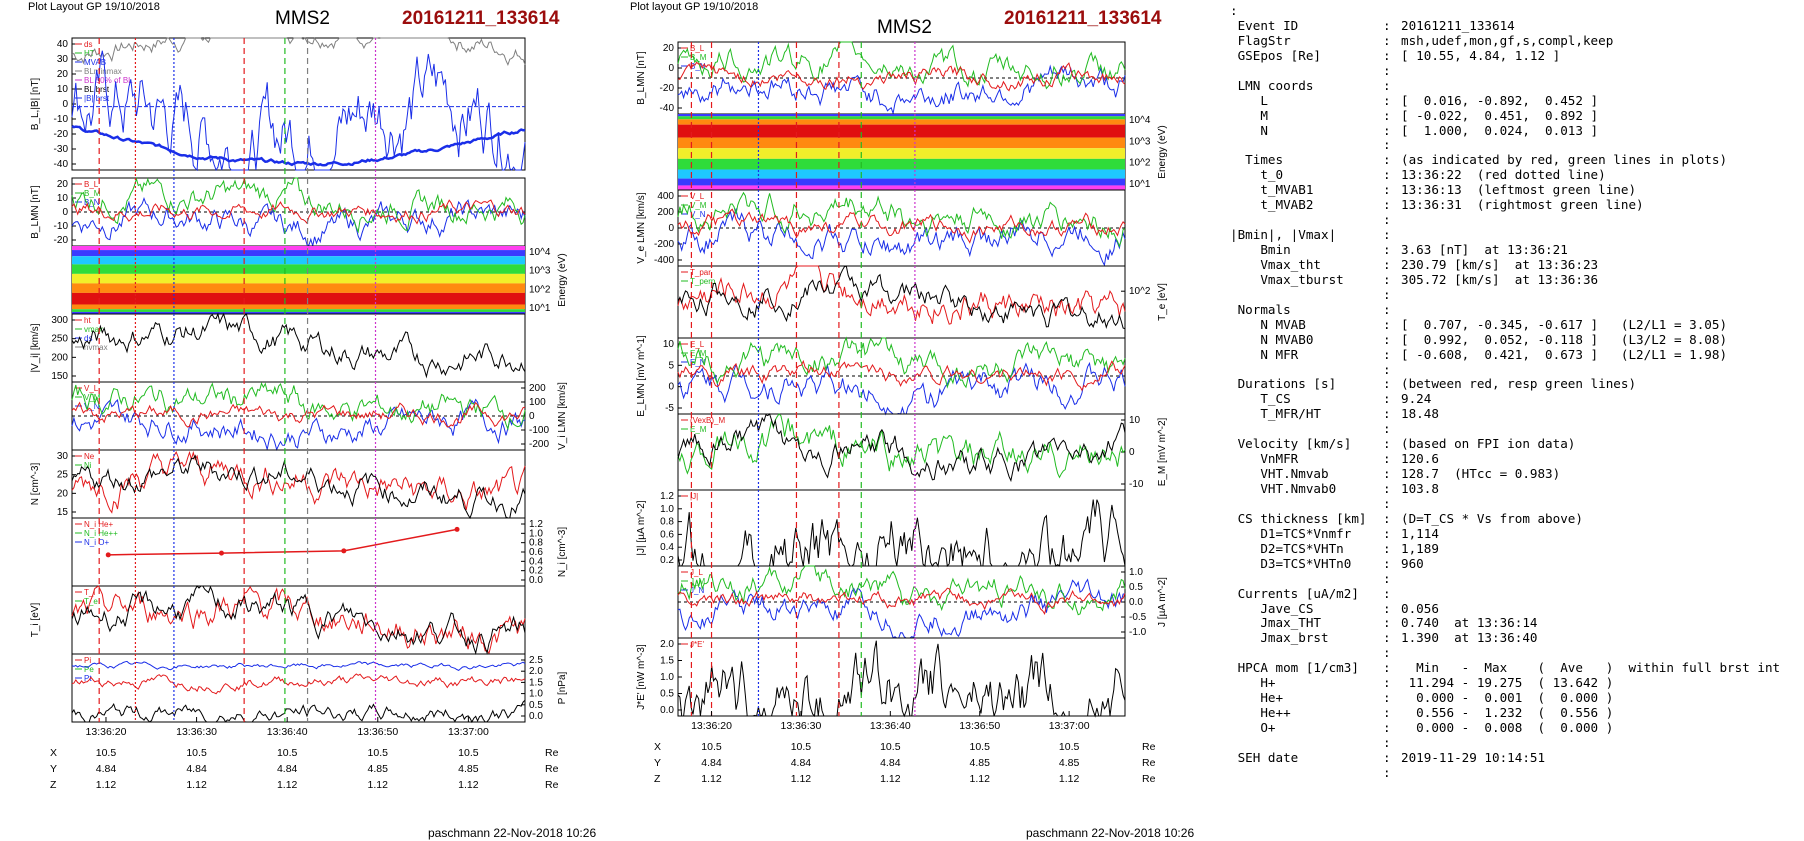 The height and width of the screenshot is (841, 1804). What do you see at coordinates (1253, 683) in the screenshot?
I see `info-key: H+` at bounding box center [1253, 683].